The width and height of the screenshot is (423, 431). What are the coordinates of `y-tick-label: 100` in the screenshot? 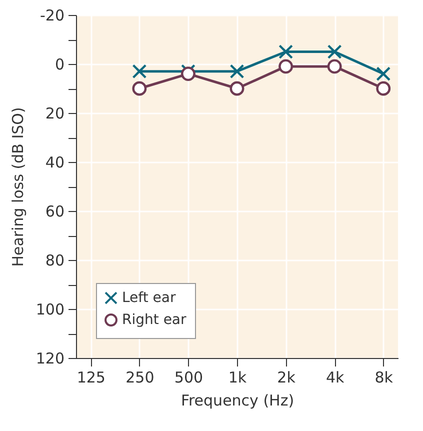 It's located at (50, 309).